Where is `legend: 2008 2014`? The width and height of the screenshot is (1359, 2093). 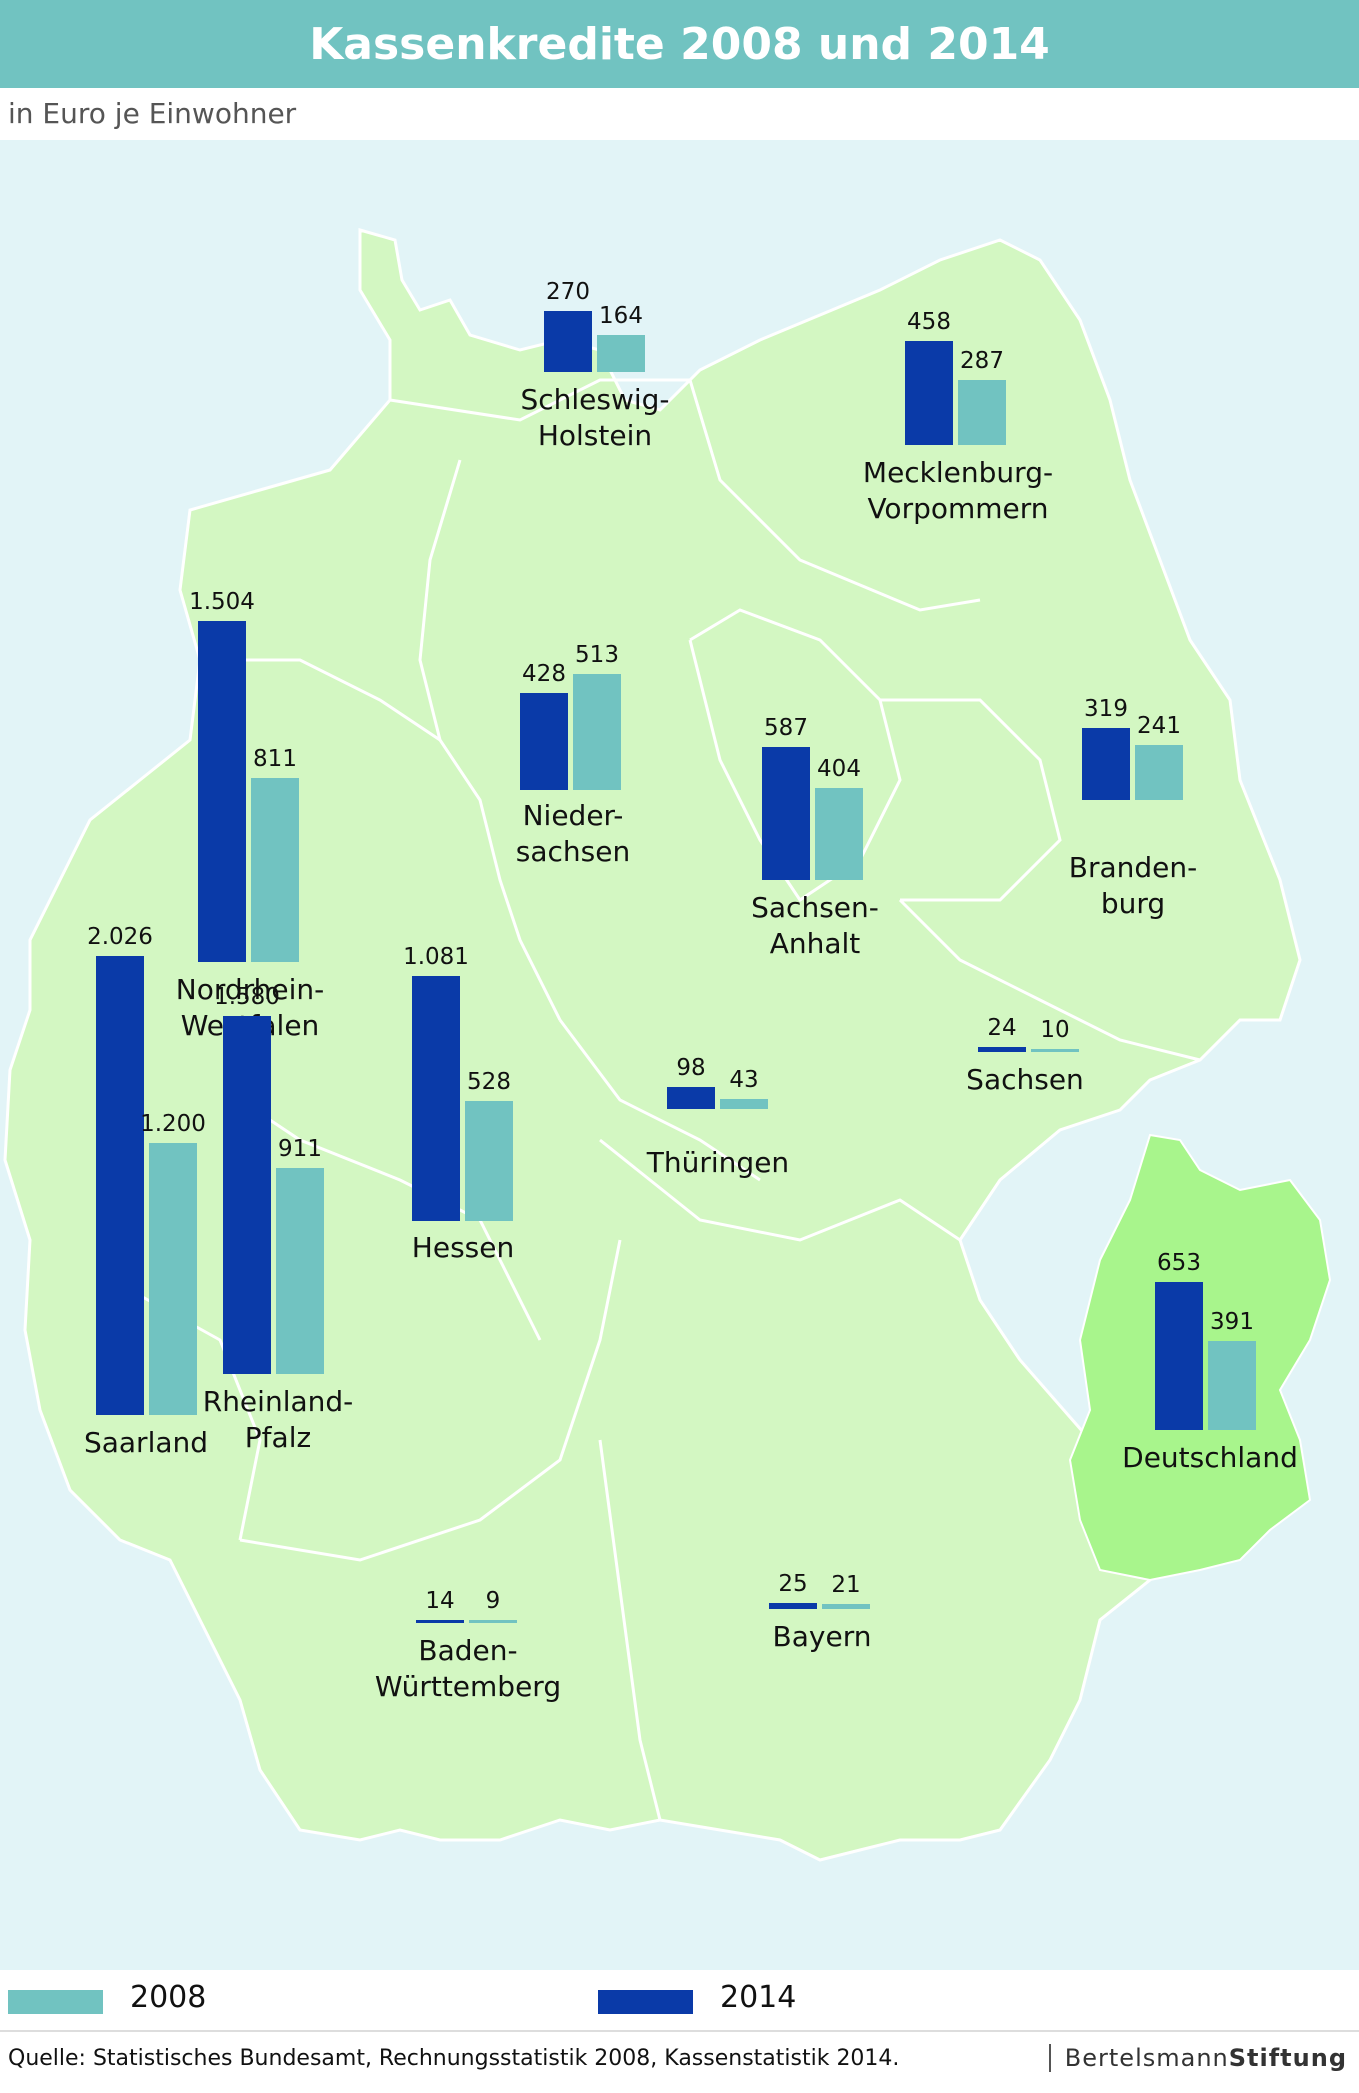
legend: 2008 2014 is located at coordinates (679, 2000).